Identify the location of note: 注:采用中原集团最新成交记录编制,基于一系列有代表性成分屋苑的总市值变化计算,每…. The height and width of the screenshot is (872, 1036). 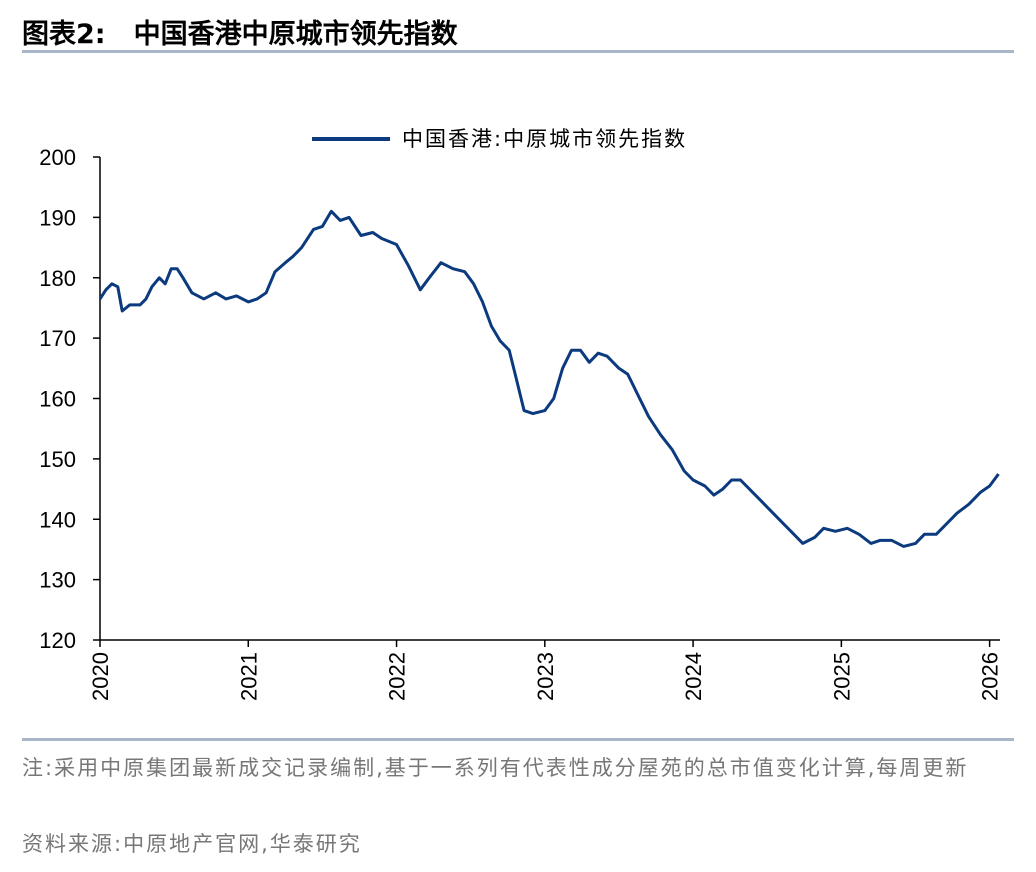
(495, 768).